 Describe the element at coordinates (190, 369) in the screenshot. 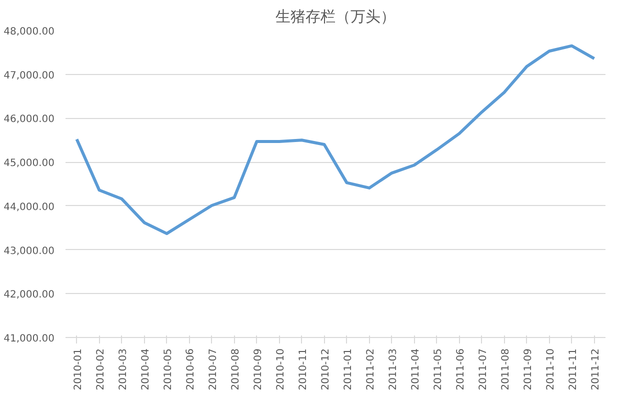

I see `x-tick-label: 2010-06` at that location.